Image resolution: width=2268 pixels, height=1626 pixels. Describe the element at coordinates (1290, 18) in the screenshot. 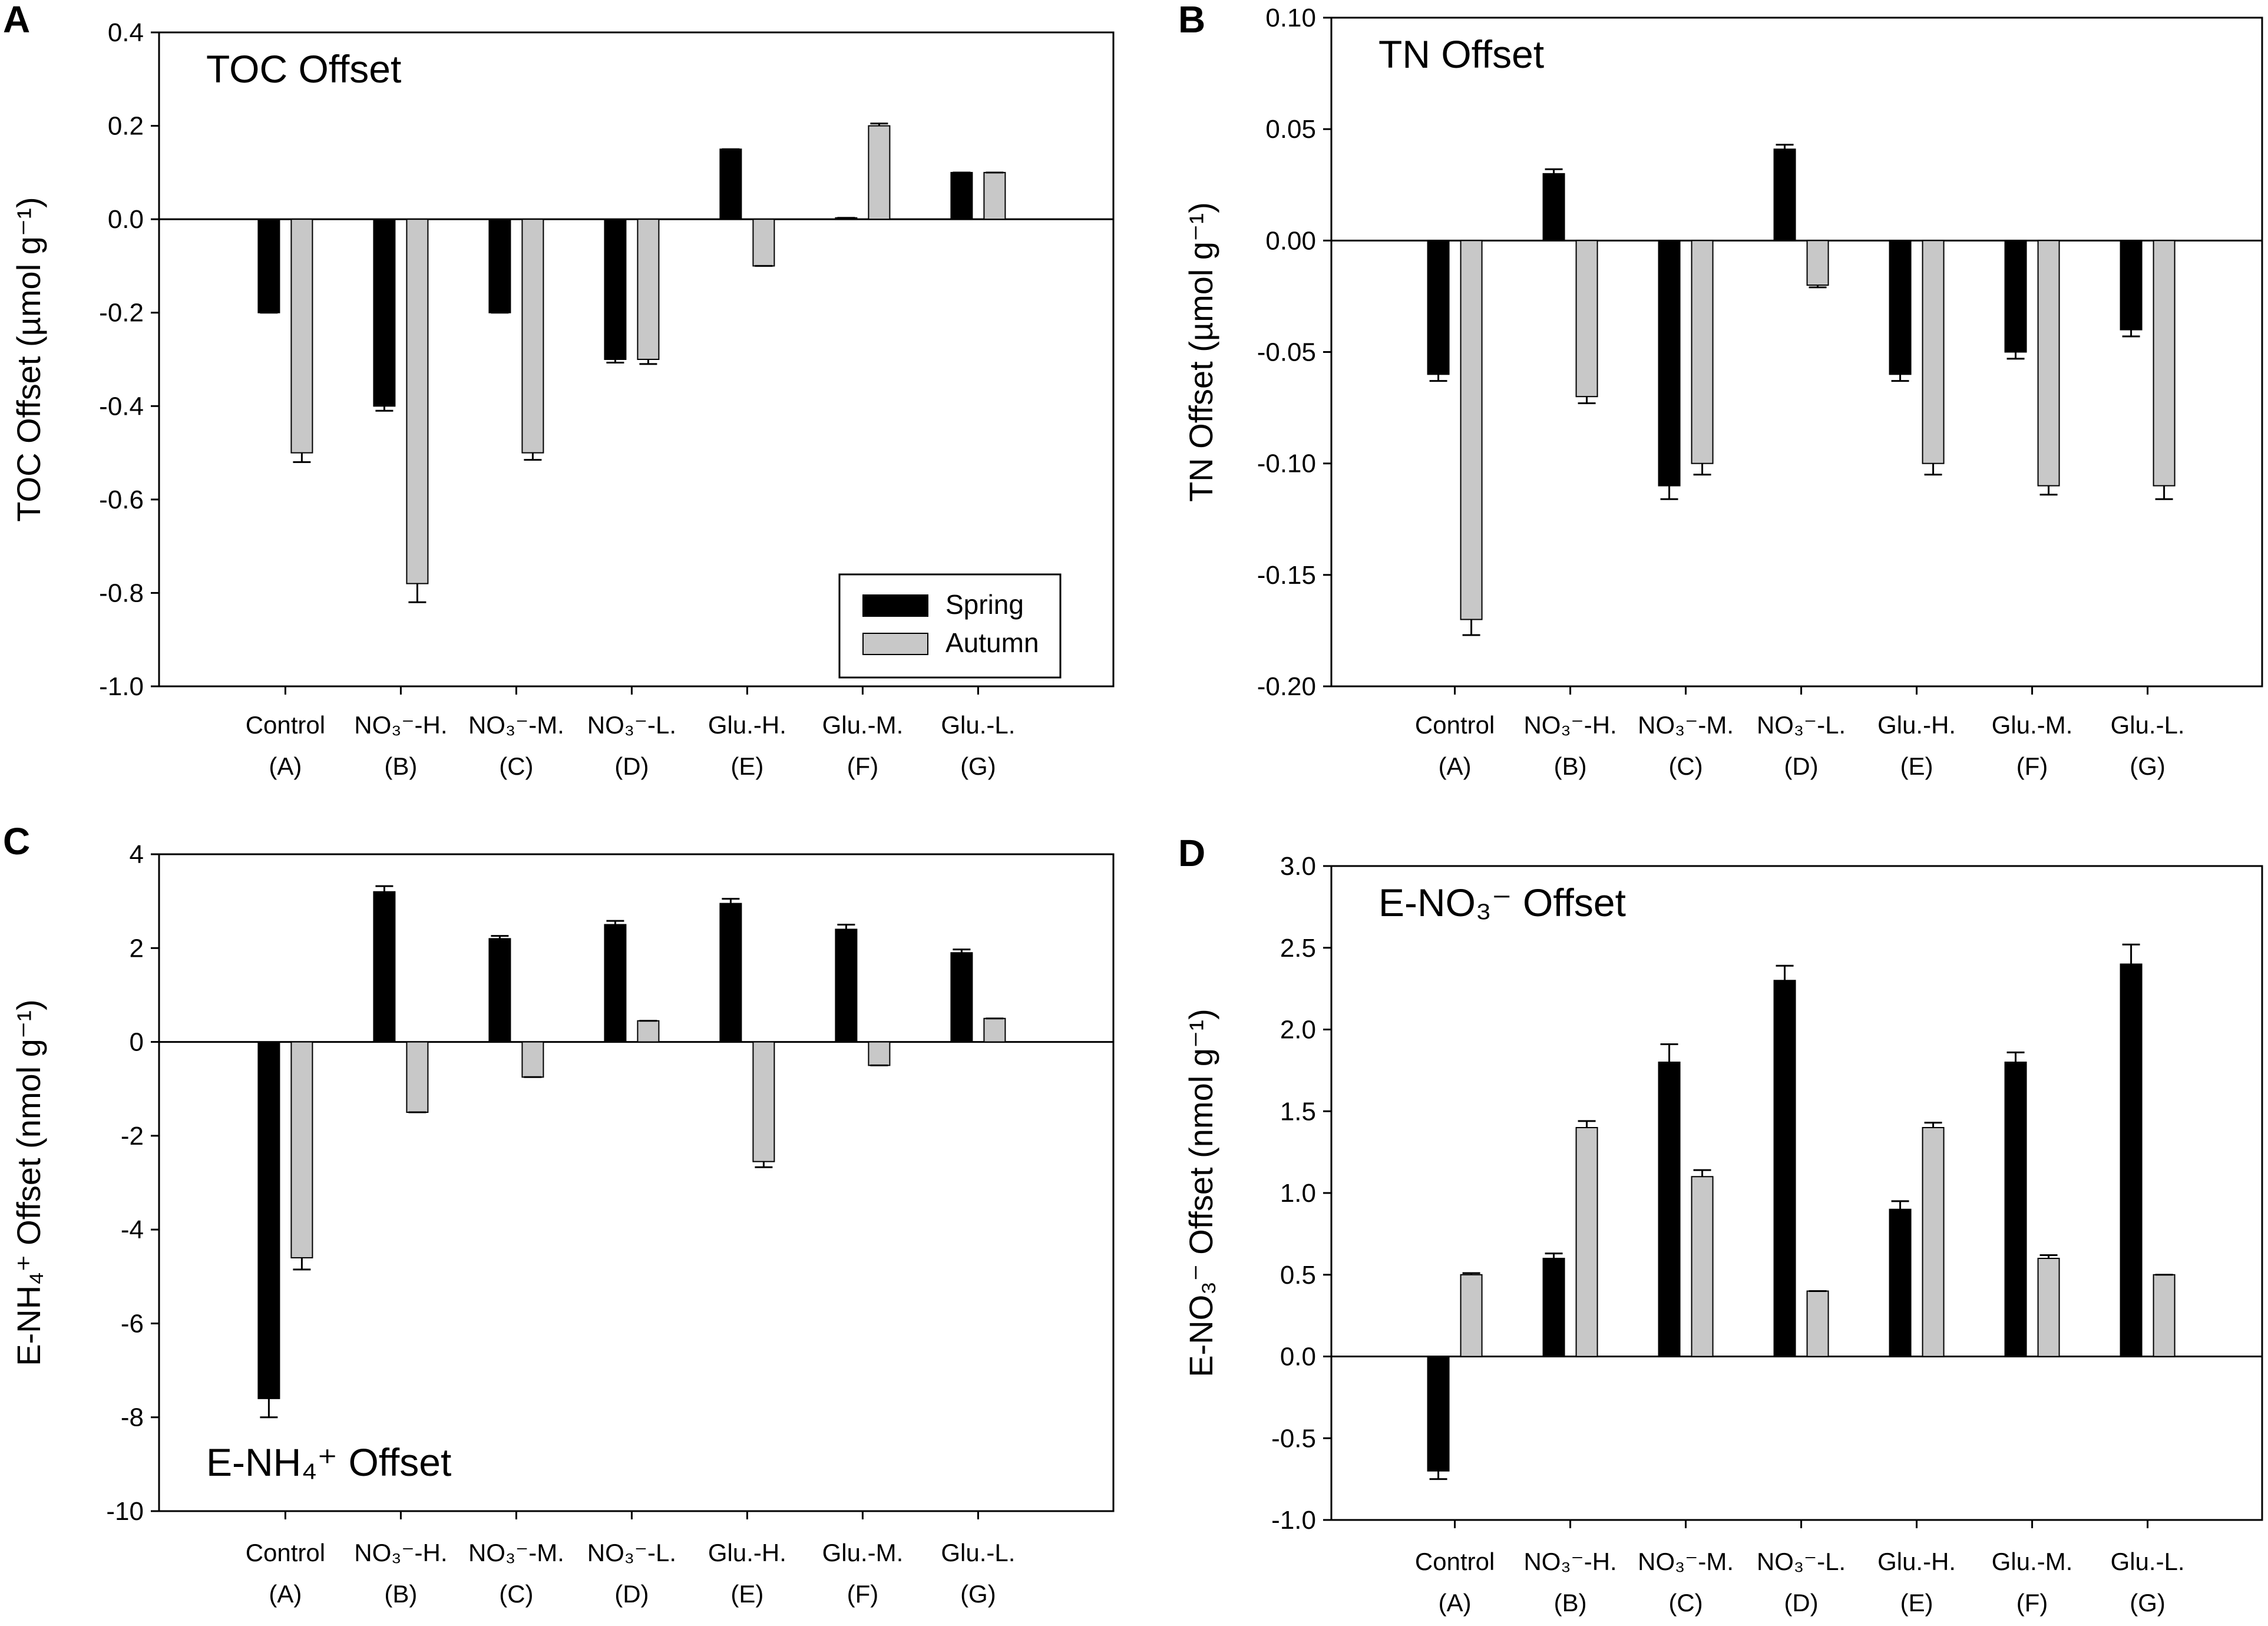

I see `y-tick-label: 0.10` at that location.